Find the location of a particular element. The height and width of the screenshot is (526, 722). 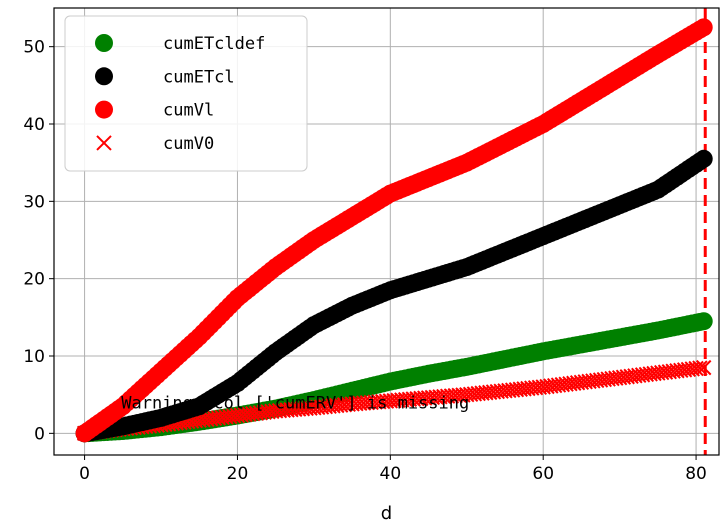

y-tick-label: 10 is located at coordinates (34, 357).